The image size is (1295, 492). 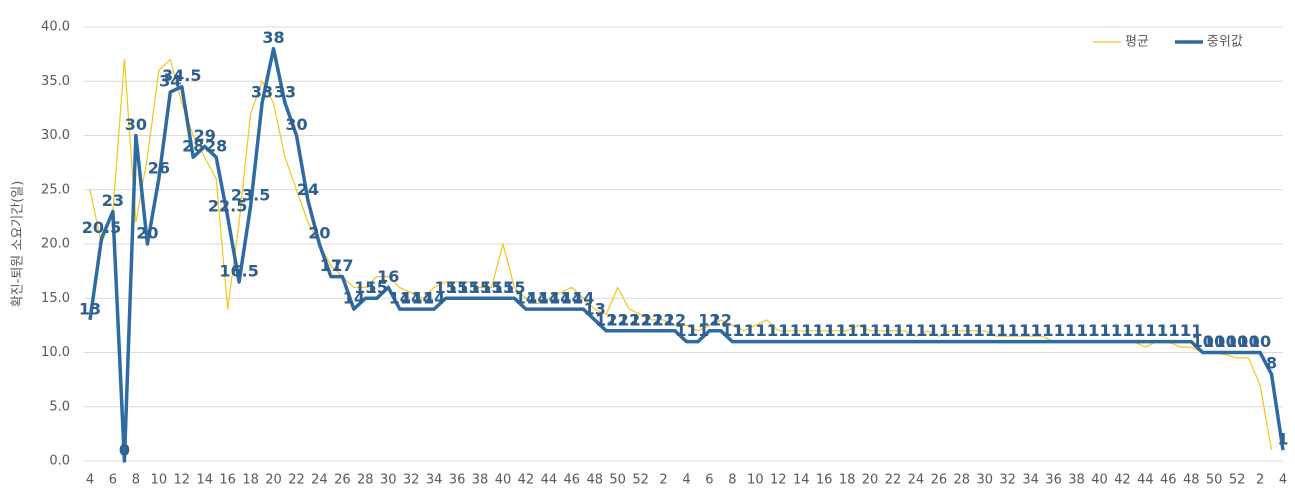 I want to click on data-label: 23, so click(x=113, y=200).